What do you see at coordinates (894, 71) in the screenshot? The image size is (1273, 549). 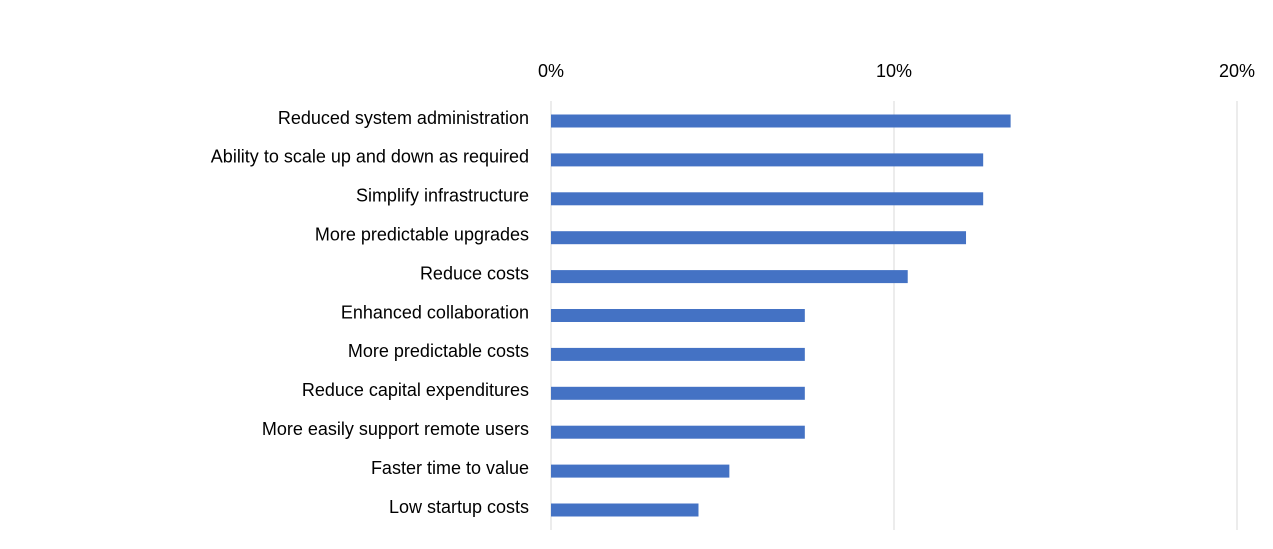 I see `x-tick-label: 10%` at bounding box center [894, 71].